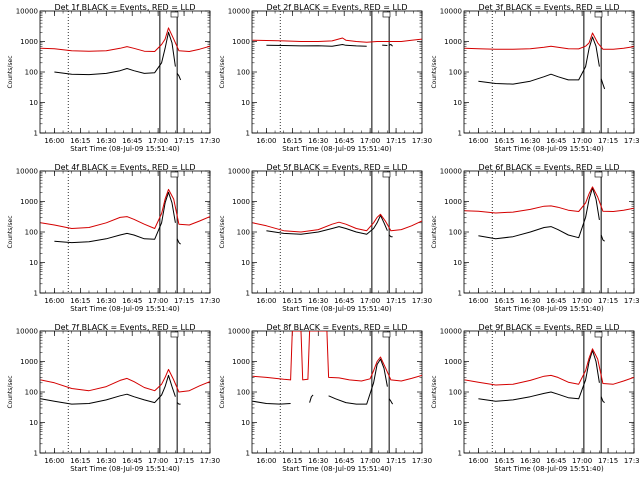  I want to click on chart-title: Det 3f BLACK = Events, RED = LLD, so click(548, 7).